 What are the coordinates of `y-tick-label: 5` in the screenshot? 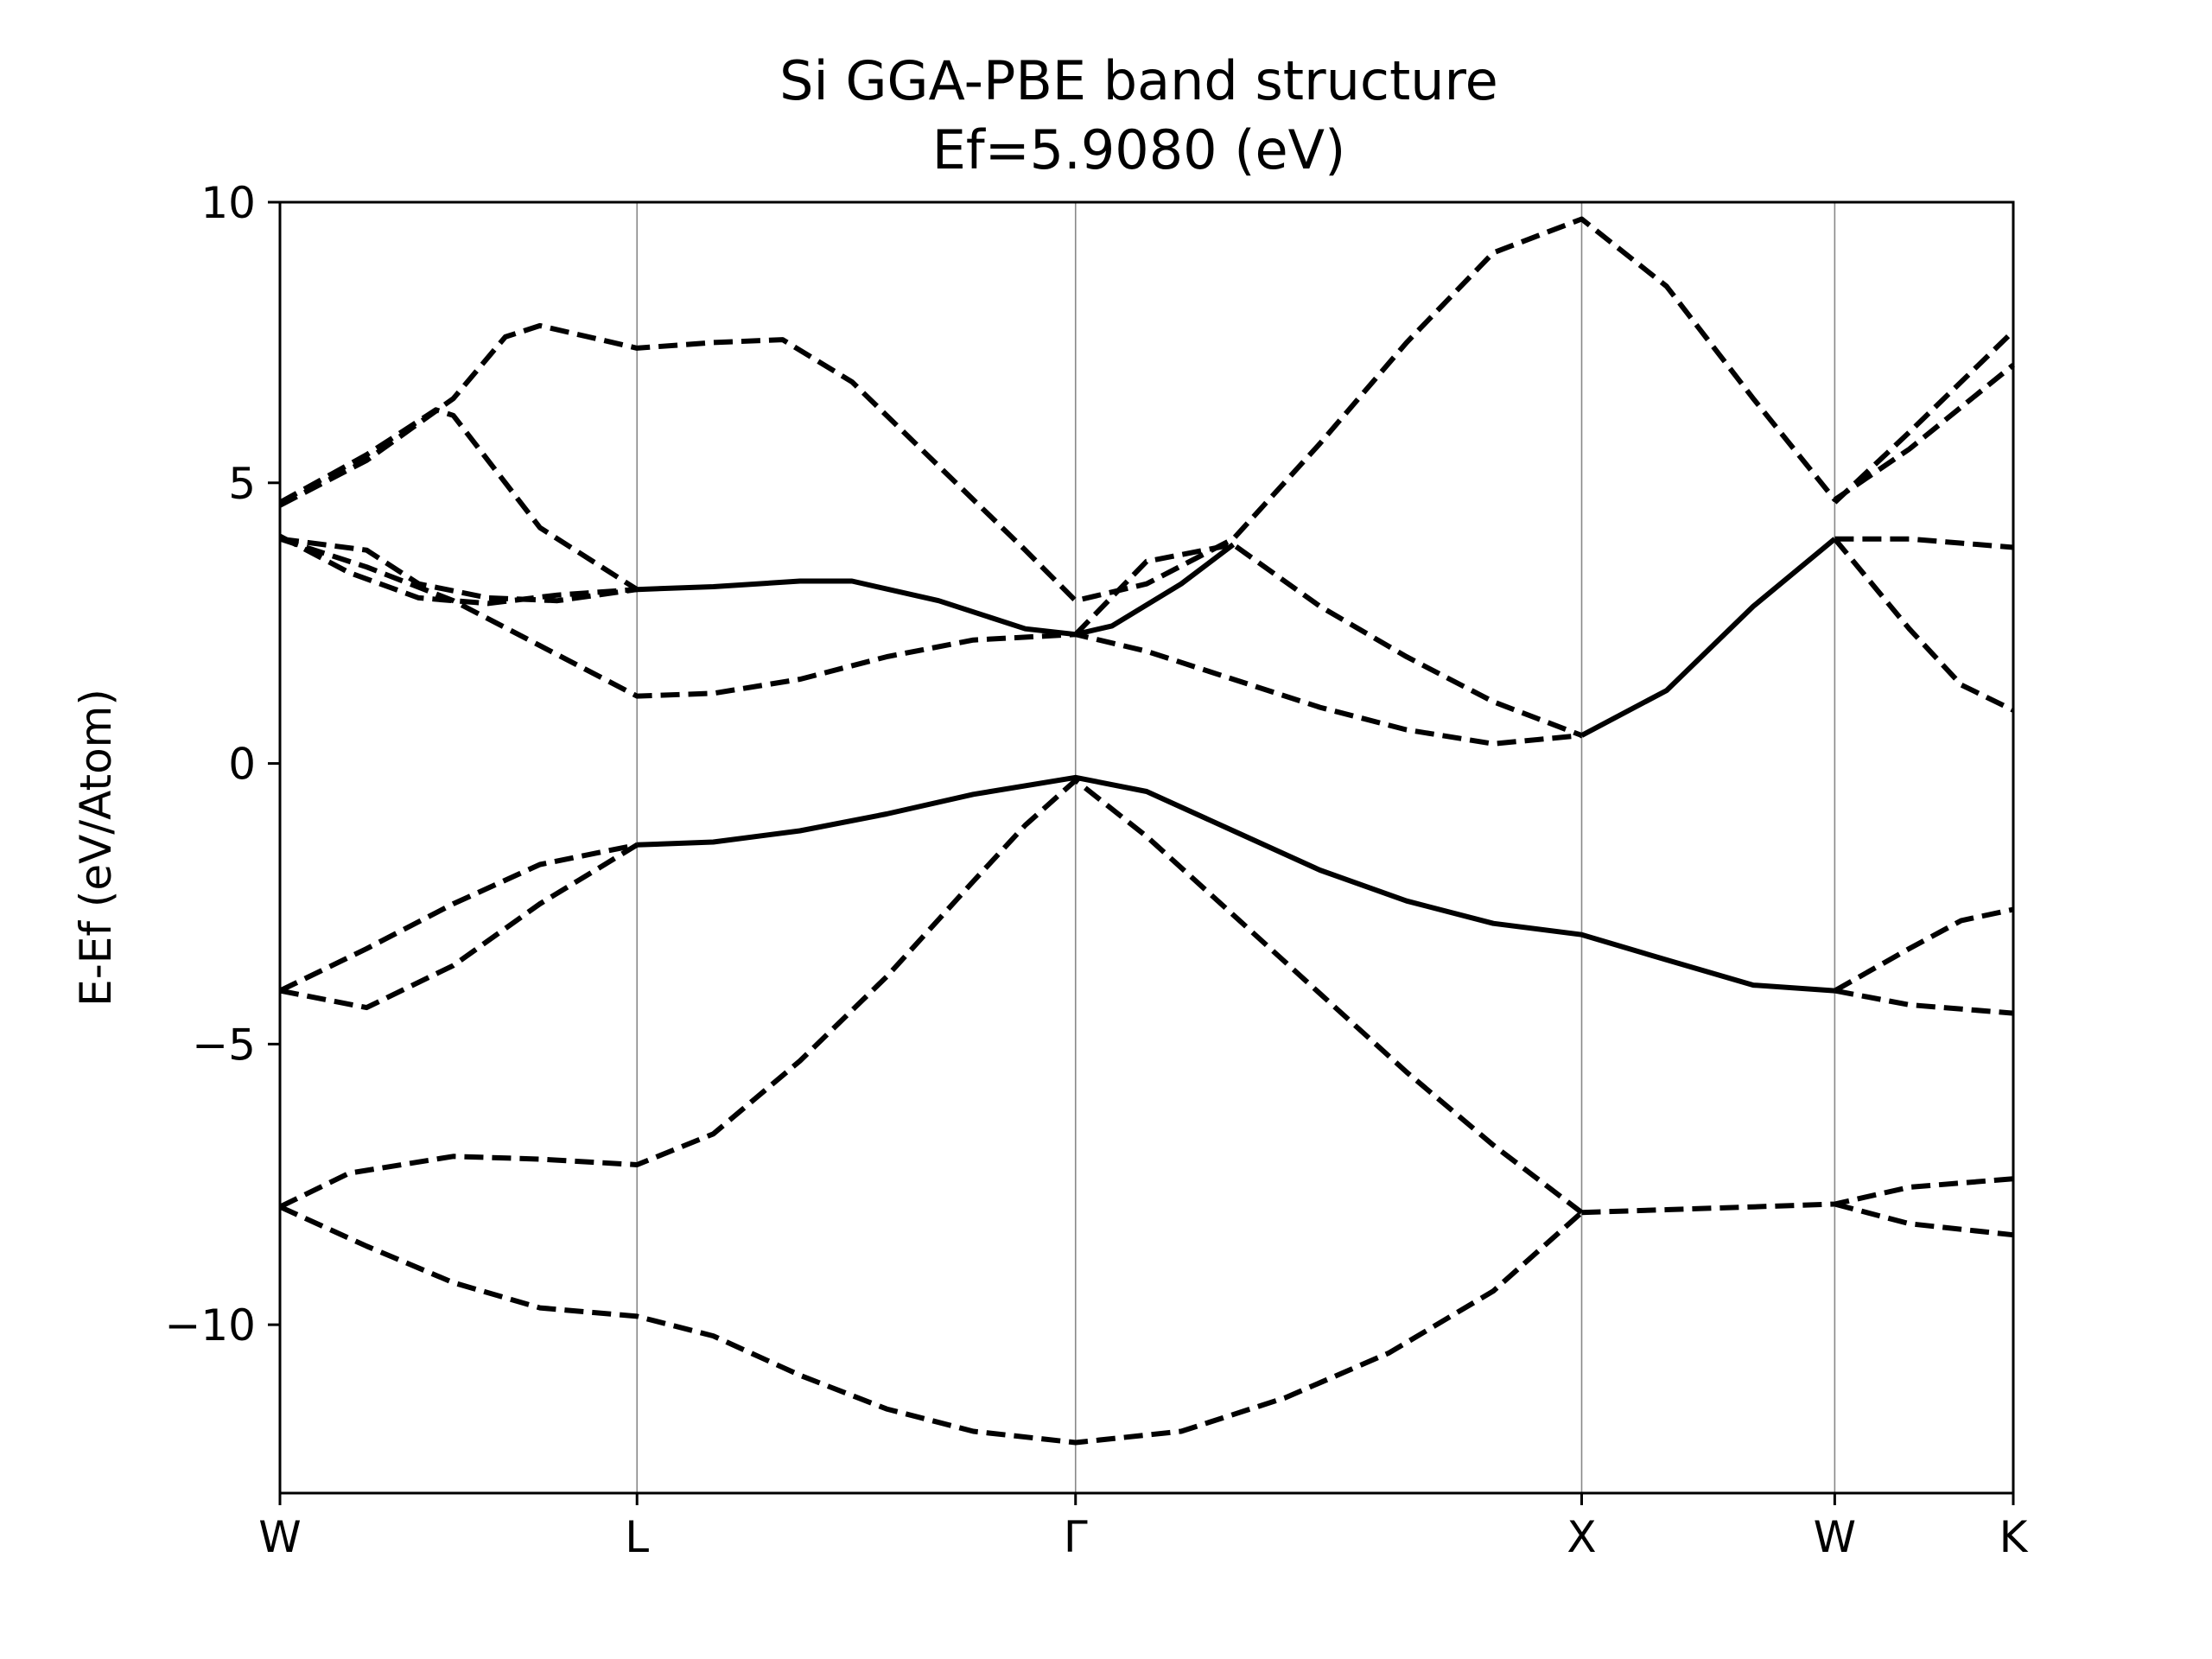 It's located at (242, 484).